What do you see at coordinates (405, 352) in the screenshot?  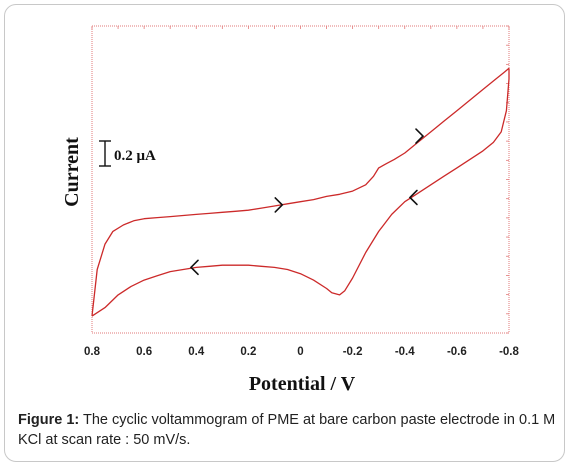 I see `x-tick-label: -0.4` at bounding box center [405, 352].